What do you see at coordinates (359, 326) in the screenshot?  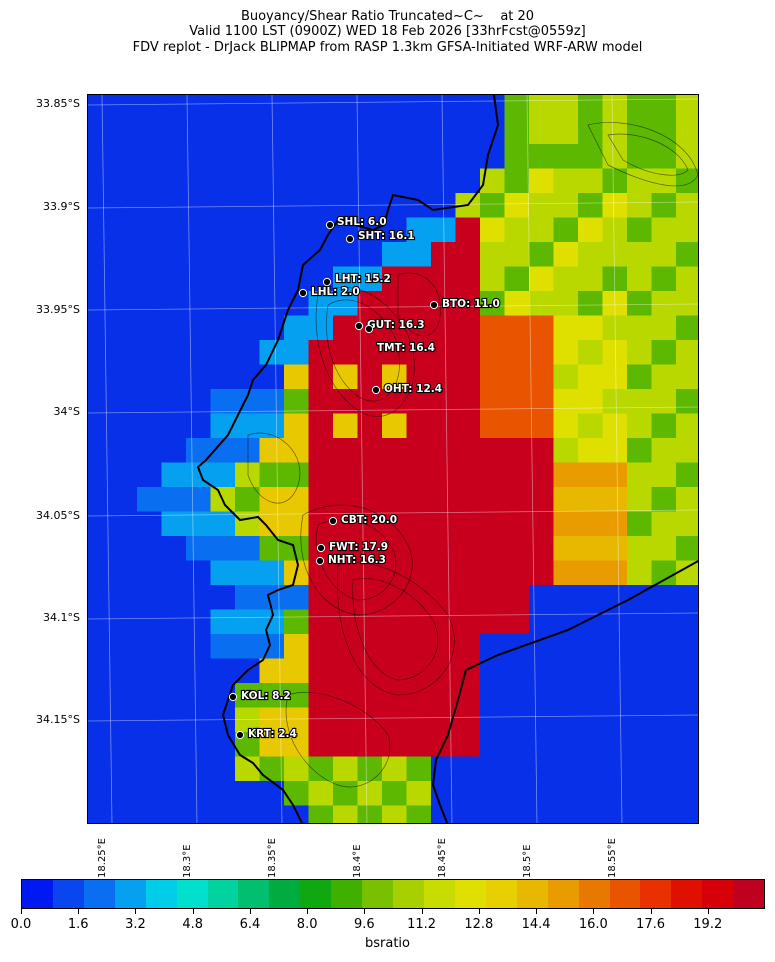 I see `station-marker-gut` at bounding box center [359, 326].